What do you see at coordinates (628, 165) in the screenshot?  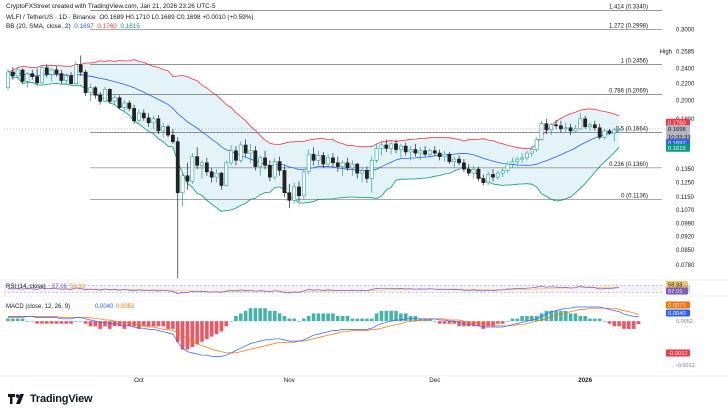 I see `fib-level-label: 0.236 (0.1360)` at bounding box center [628, 165].